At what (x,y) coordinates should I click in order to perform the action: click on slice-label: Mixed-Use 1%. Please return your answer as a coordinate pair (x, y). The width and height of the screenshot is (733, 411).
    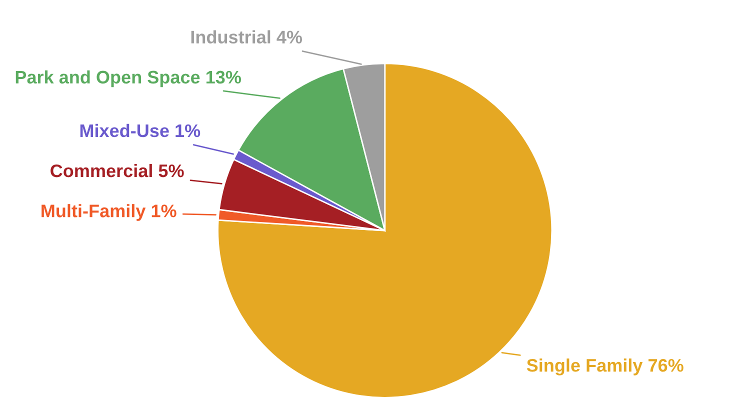
    Looking at the image, I should click on (140, 131).